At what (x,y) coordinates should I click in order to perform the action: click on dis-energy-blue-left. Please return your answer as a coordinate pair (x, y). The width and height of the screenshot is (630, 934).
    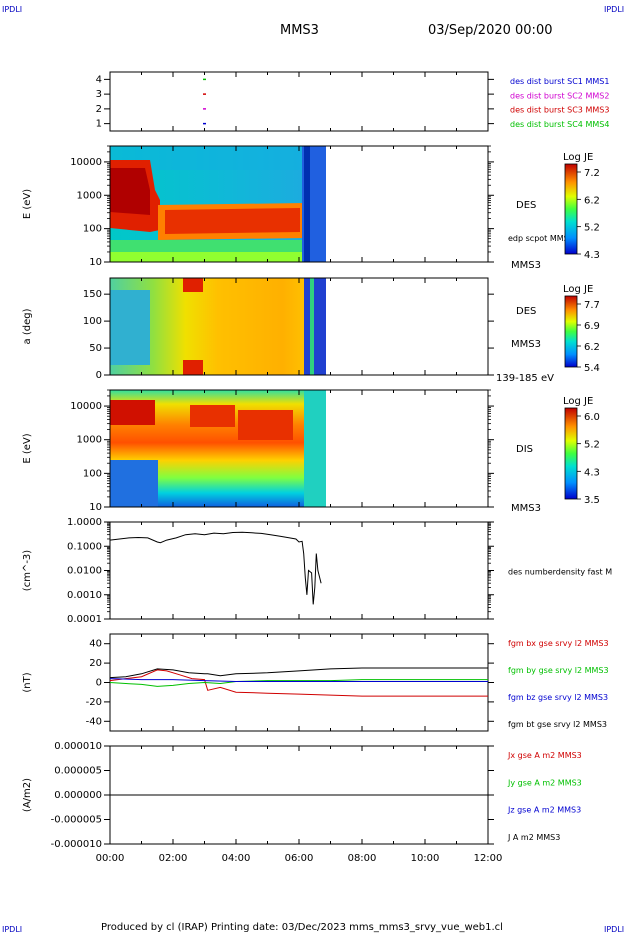
    Looking at the image, I should click on (134, 483).